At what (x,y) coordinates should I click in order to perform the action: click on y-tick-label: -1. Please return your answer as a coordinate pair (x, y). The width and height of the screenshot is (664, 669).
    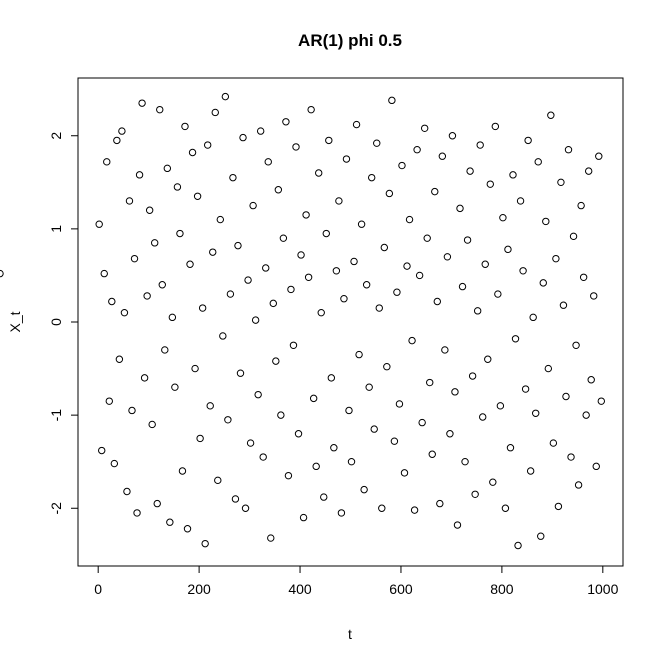
    Looking at the image, I should click on (56, 415).